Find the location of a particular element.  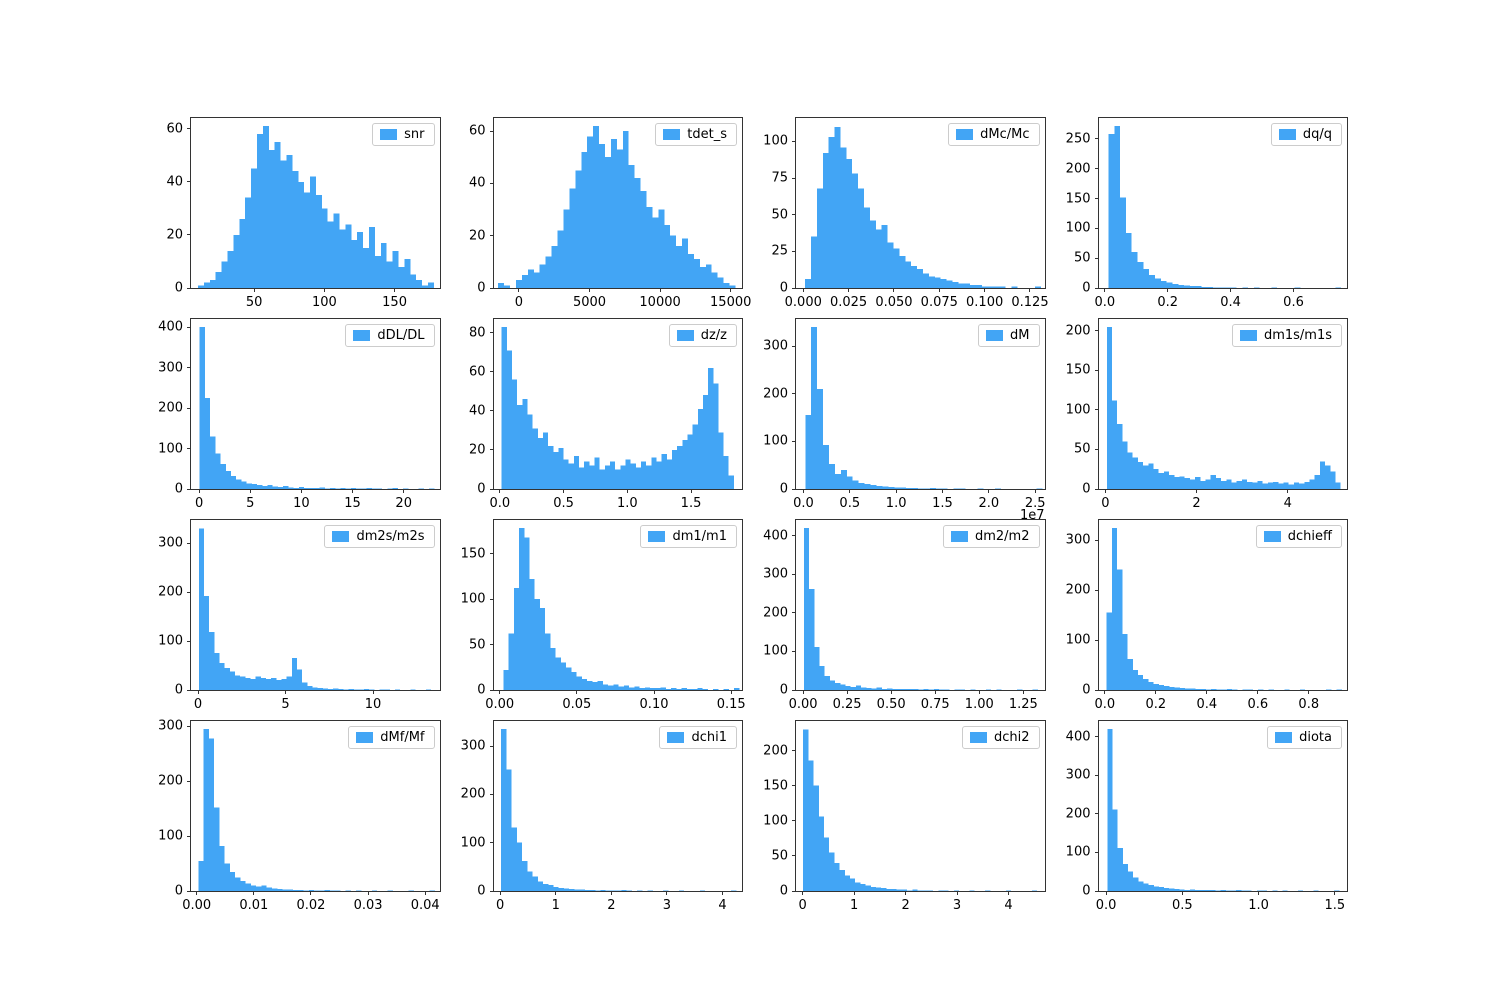

legend-label: dMc/Mc is located at coordinates (1005, 134).